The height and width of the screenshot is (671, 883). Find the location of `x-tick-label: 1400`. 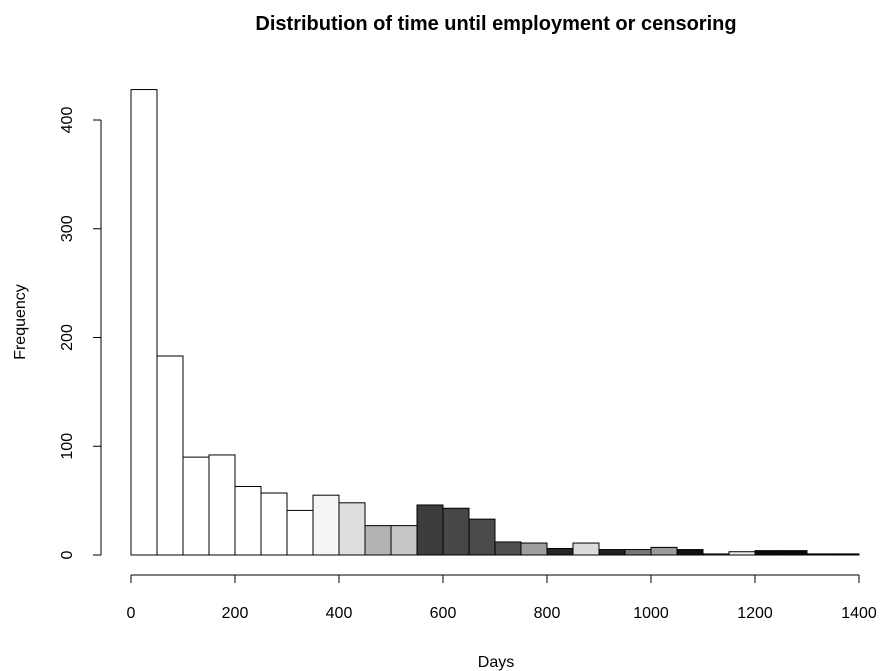

x-tick-label: 1400 is located at coordinates (859, 613).